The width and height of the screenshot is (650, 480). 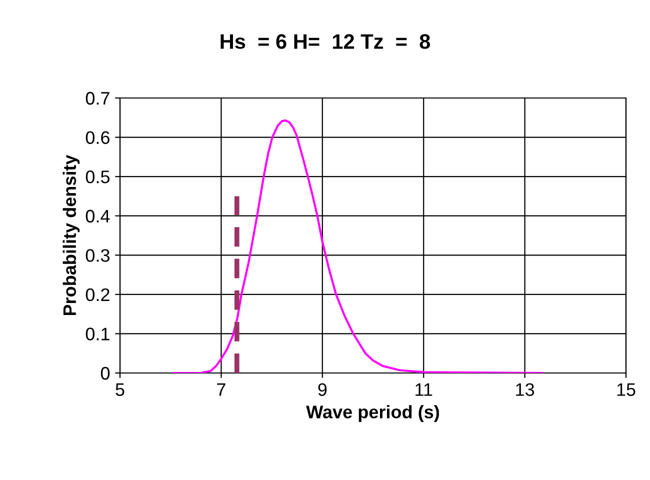 I want to click on x-tick-label: 15, so click(x=626, y=389).